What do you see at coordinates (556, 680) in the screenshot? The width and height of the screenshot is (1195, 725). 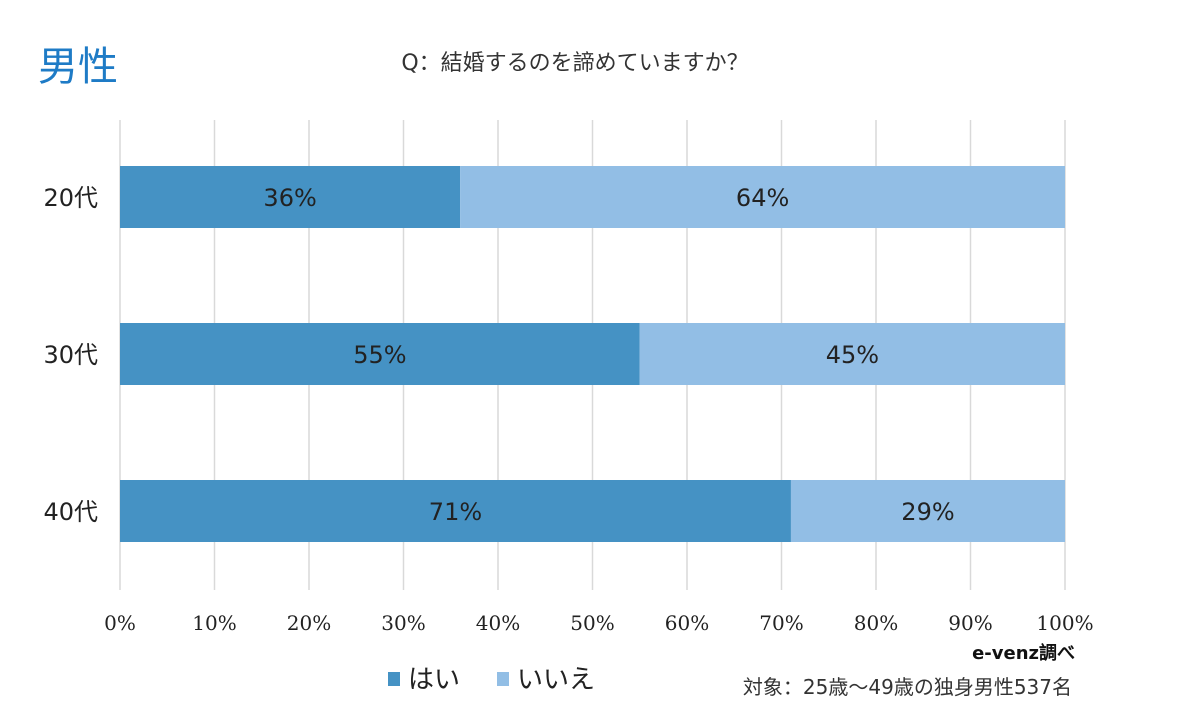 I see `legend-label: いいえ` at bounding box center [556, 680].